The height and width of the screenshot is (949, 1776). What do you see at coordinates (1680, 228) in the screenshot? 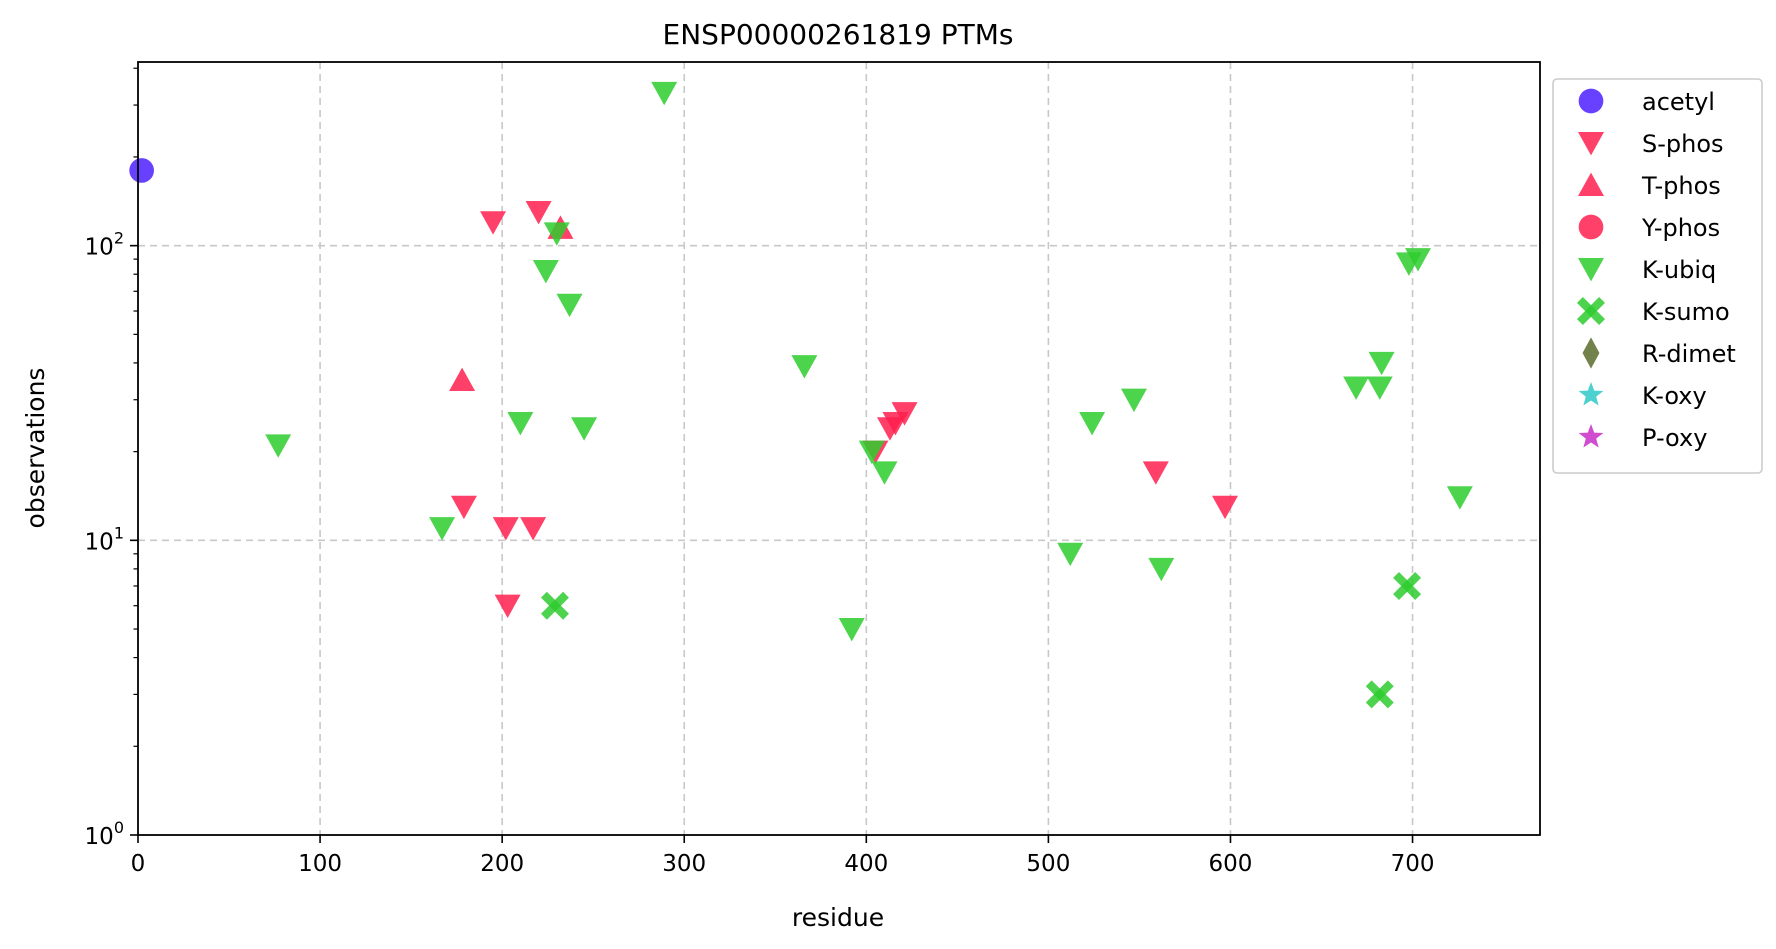
I see `legend-label: Y-phos` at bounding box center [1680, 228].